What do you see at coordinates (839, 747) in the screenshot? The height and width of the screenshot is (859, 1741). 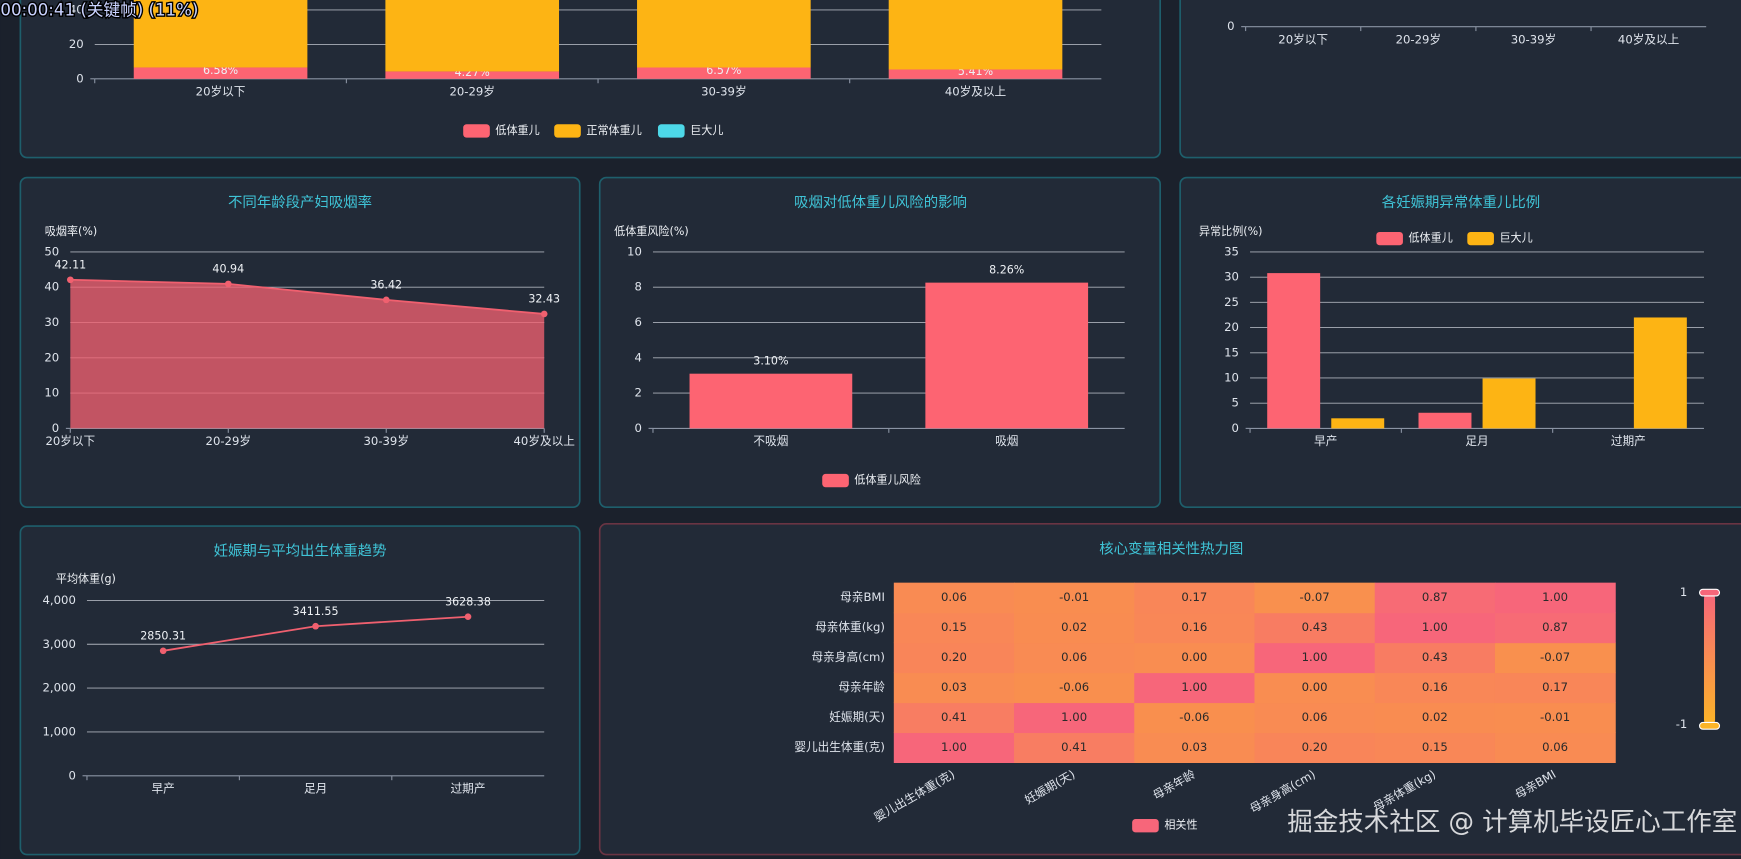 I see `y-tick-label: 婴儿出生体重(克)` at bounding box center [839, 747].